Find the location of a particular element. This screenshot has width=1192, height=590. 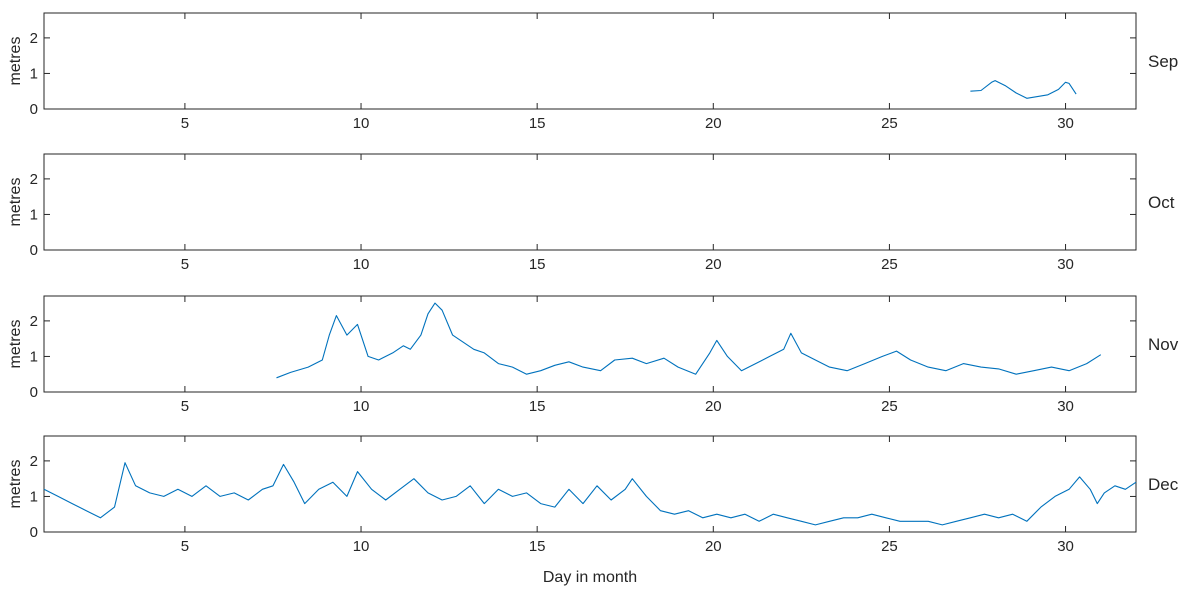

panel-label: Nov is located at coordinates (1163, 344).